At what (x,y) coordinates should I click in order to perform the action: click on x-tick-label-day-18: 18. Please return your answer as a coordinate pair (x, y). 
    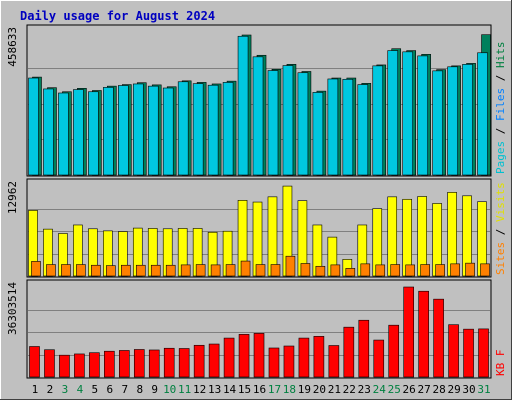
    Looking at the image, I should click on (289, 389).